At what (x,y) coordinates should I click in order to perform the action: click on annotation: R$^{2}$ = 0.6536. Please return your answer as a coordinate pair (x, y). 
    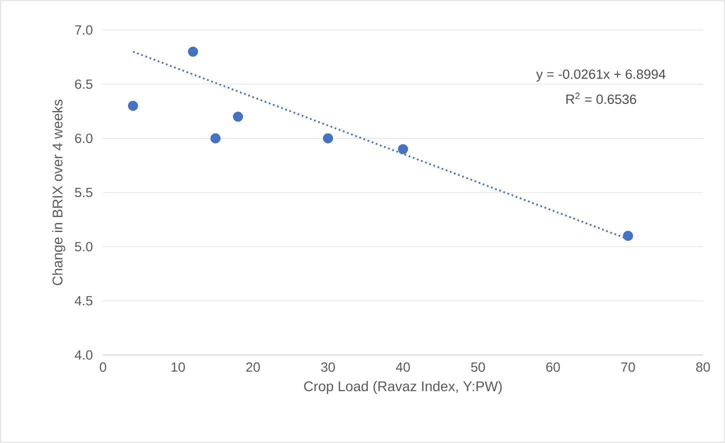
    Looking at the image, I should click on (601, 98).